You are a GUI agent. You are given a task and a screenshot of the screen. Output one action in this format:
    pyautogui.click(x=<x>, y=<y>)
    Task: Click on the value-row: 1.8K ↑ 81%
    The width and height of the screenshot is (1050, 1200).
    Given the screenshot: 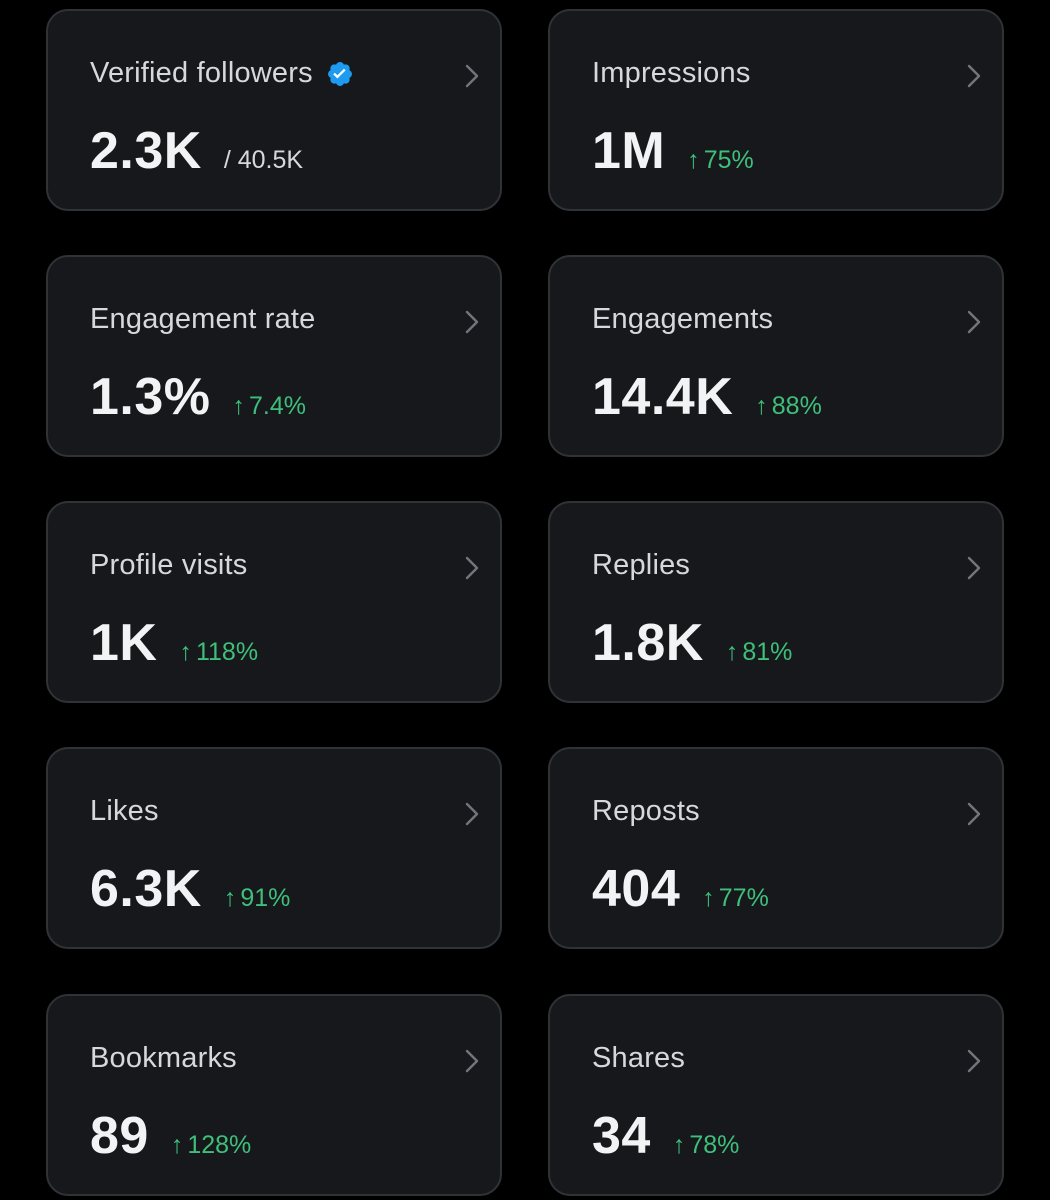 What is the action you would take?
    pyautogui.click(x=692, y=643)
    